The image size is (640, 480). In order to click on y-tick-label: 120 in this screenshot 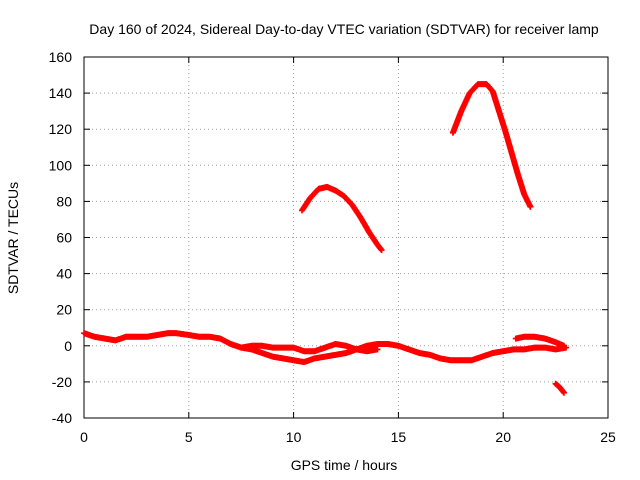, I will do `click(61, 129)`.